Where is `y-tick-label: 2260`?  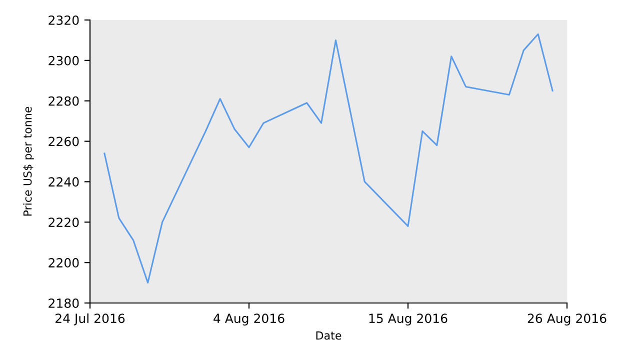
y-tick-label: 2260 is located at coordinates (63, 141).